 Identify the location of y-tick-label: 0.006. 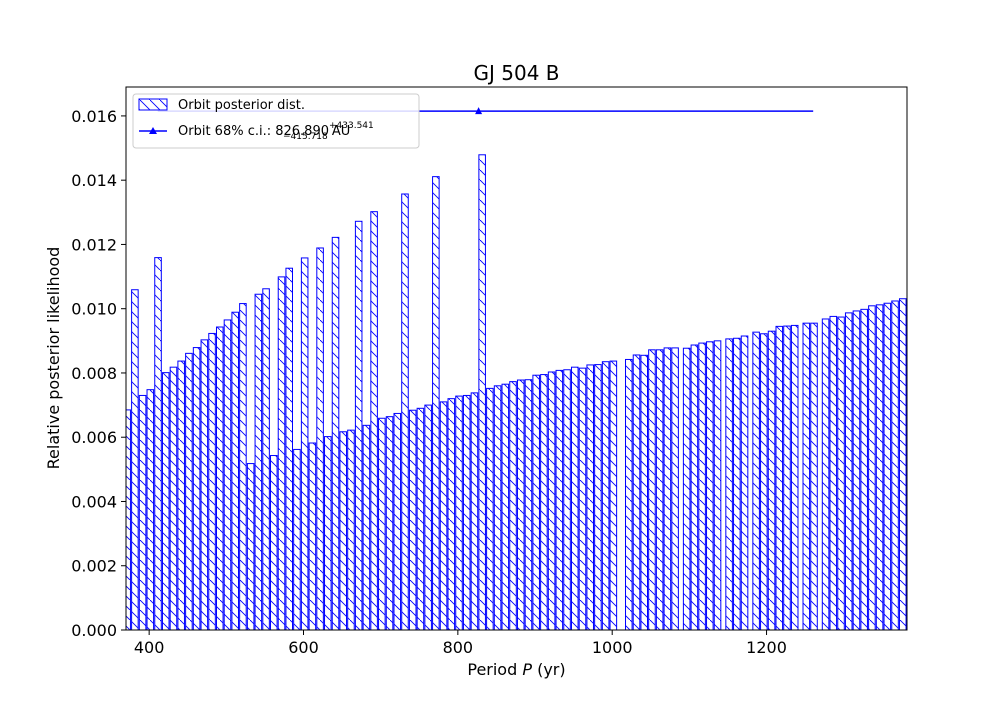
(94, 437).